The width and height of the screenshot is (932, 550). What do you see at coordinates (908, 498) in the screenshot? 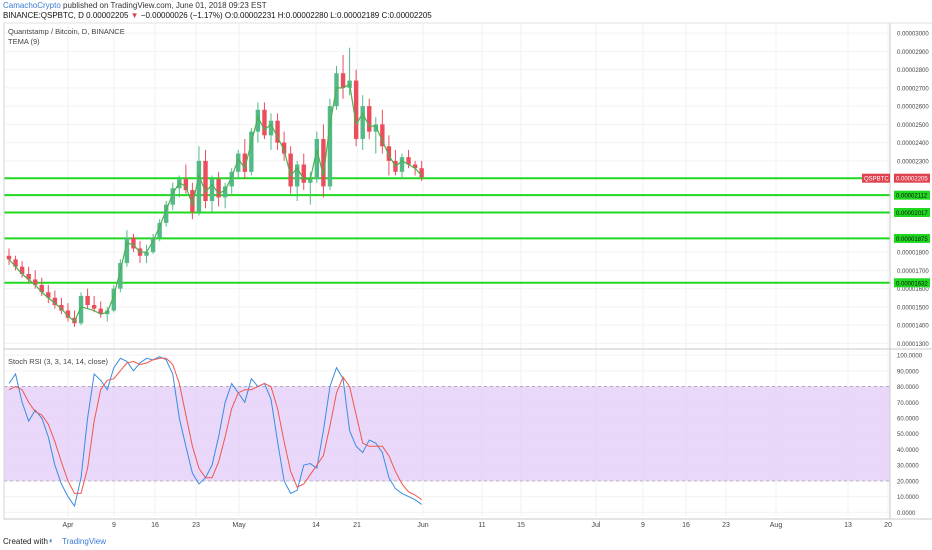
I see `rsi-y-tick-label: 10.0000` at bounding box center [908, 498].